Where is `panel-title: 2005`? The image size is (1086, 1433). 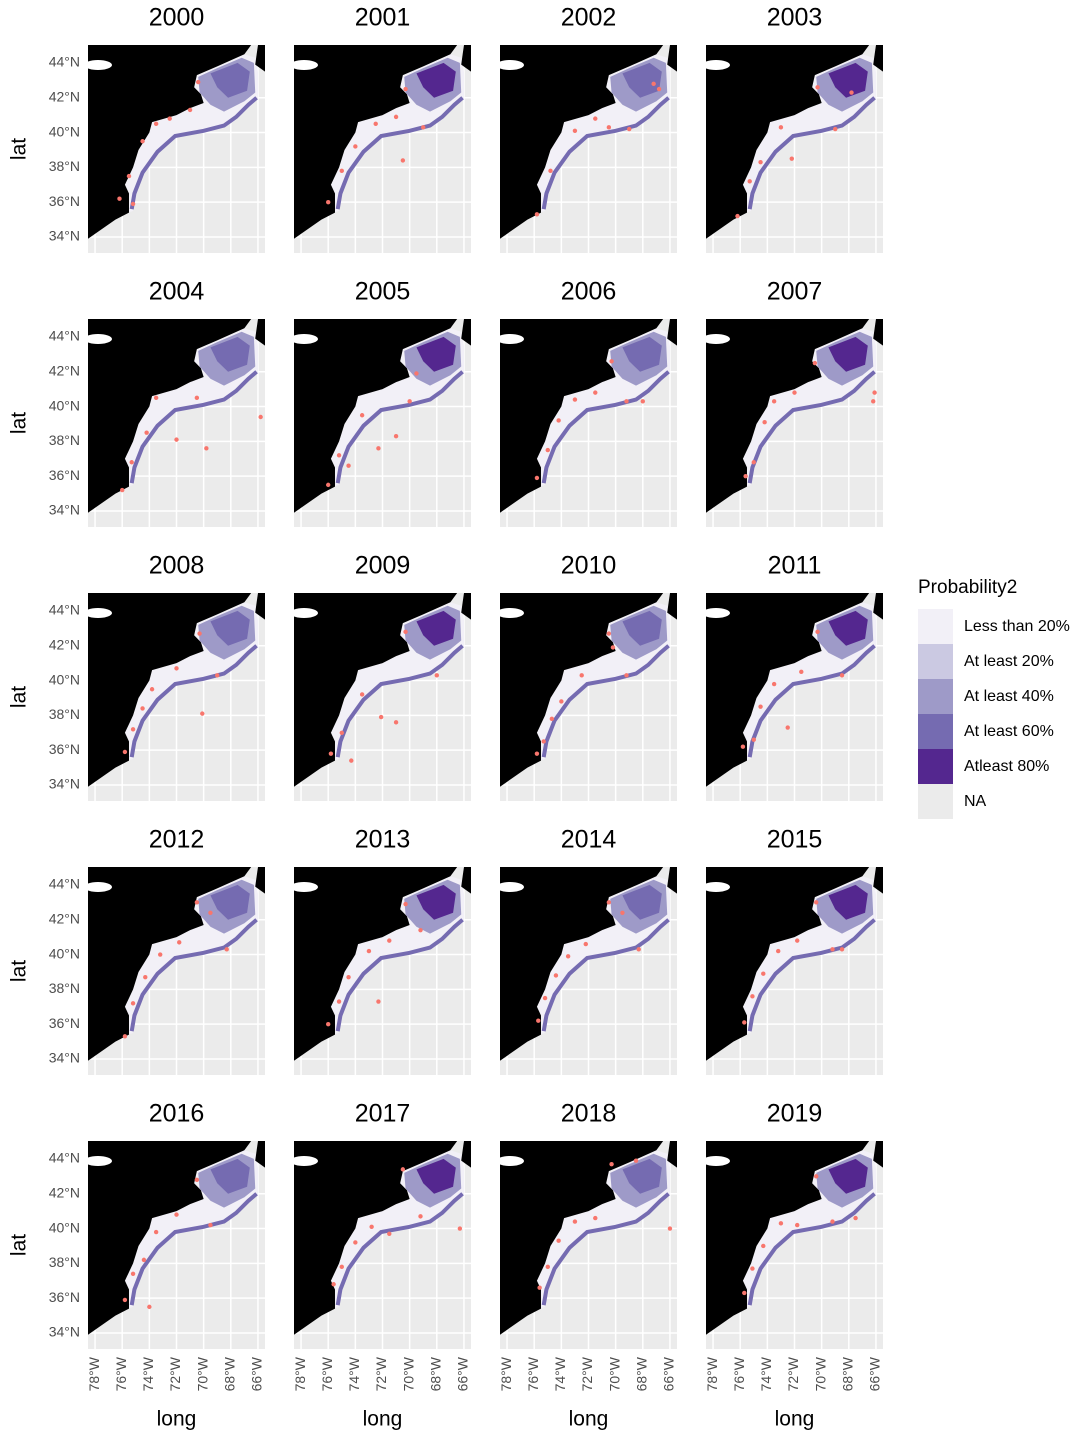
panel-title: 2005 is located at coordinates (383, 292).